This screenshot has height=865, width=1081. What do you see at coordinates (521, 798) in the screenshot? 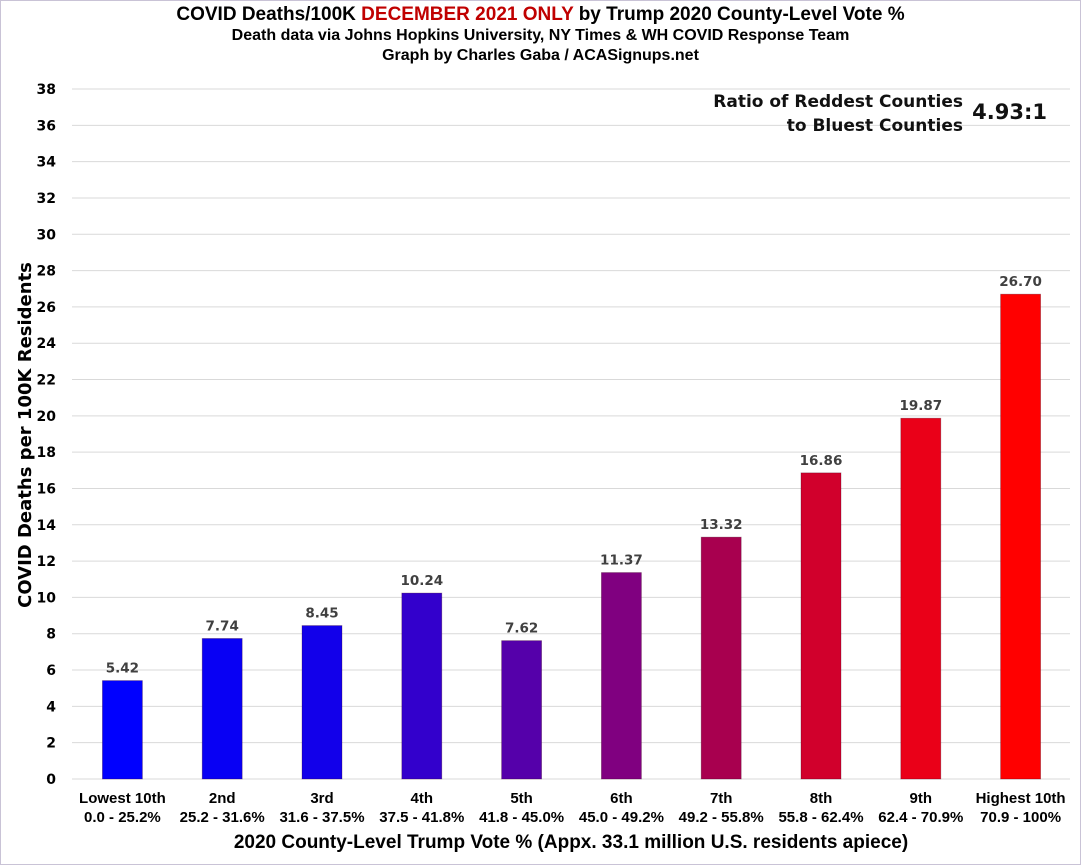
I see `x-category-name: 5th` at bounding box center [521, 798].